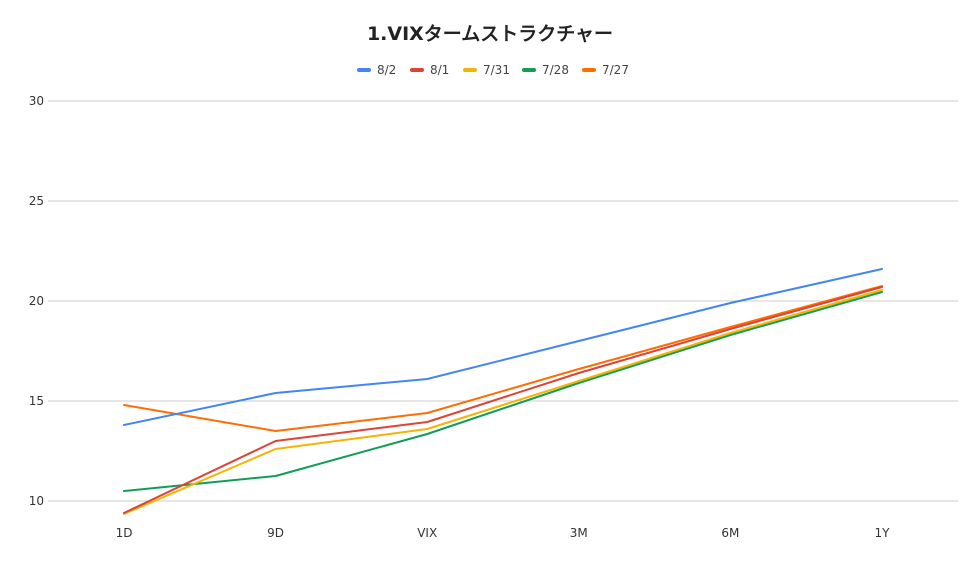 This screenshot has width=980, height=561. I want to click on y-axis-ticks: 10 15 20 25 30, so click(36, 301).